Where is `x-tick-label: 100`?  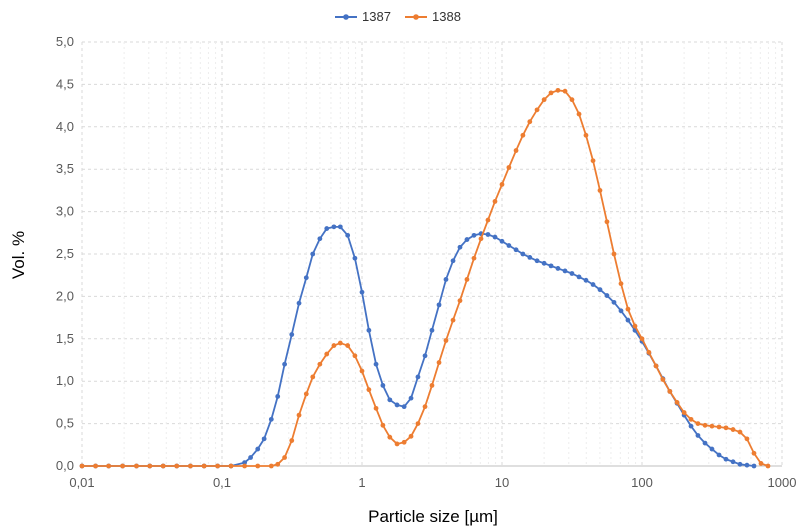
x-tick-label: 100 is located at coordinates (642, 482).